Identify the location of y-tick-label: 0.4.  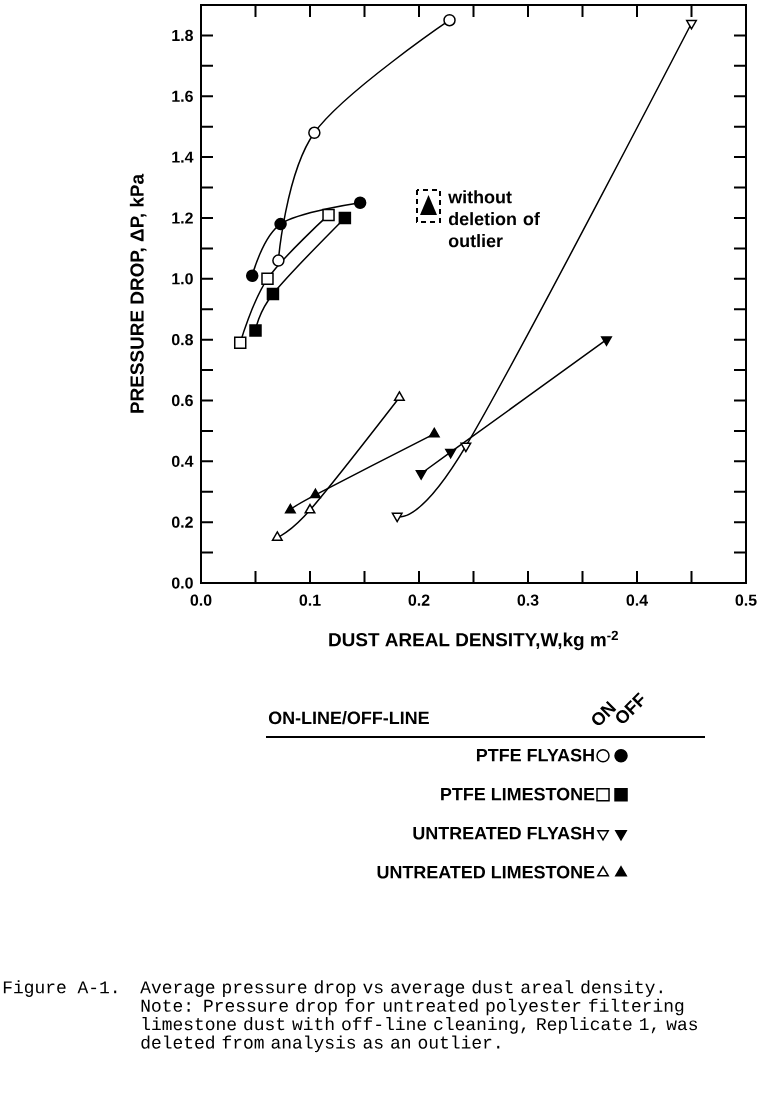
(182, 461).